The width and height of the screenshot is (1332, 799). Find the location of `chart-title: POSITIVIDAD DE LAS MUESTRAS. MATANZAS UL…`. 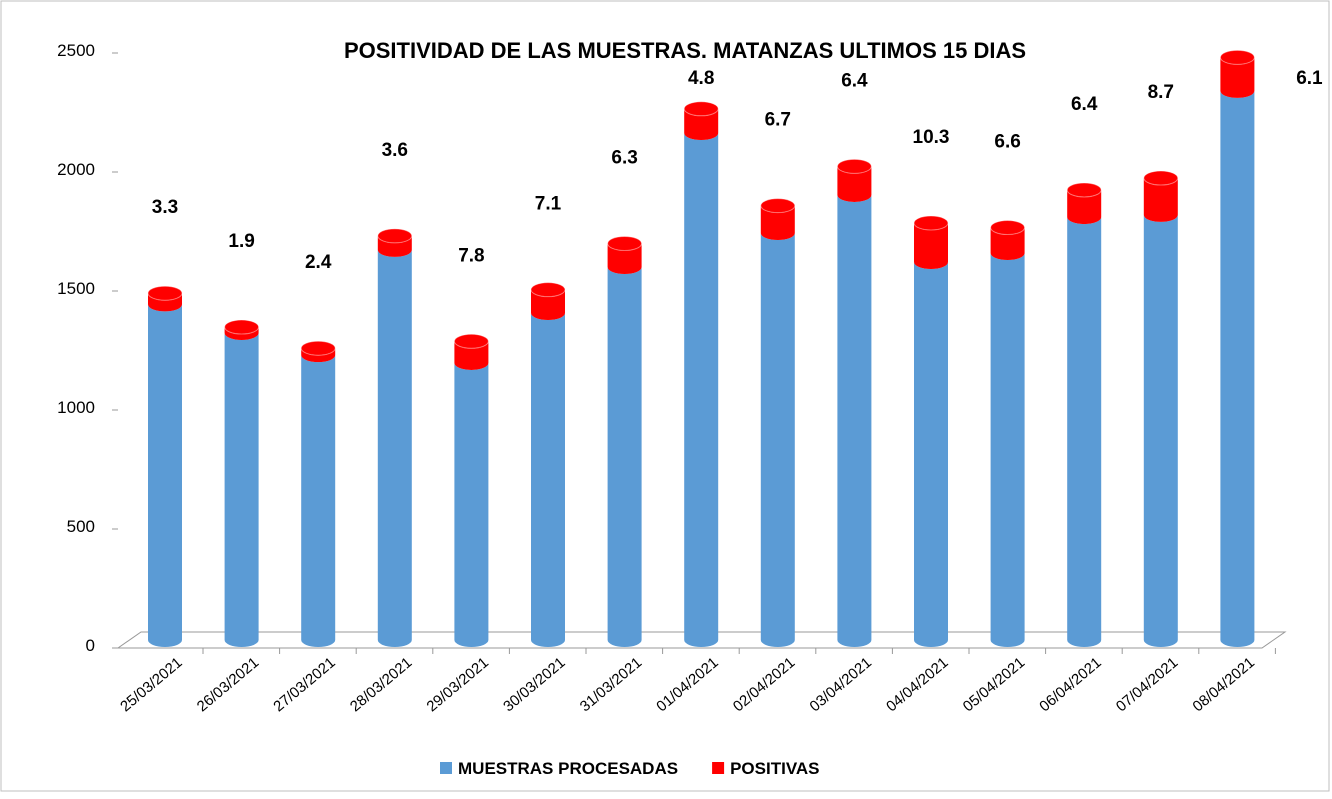

chart-title: POSITIVIDAD DE LAS MUESTRAS. MATANZAS UL… is located at coordinates (685, 50).